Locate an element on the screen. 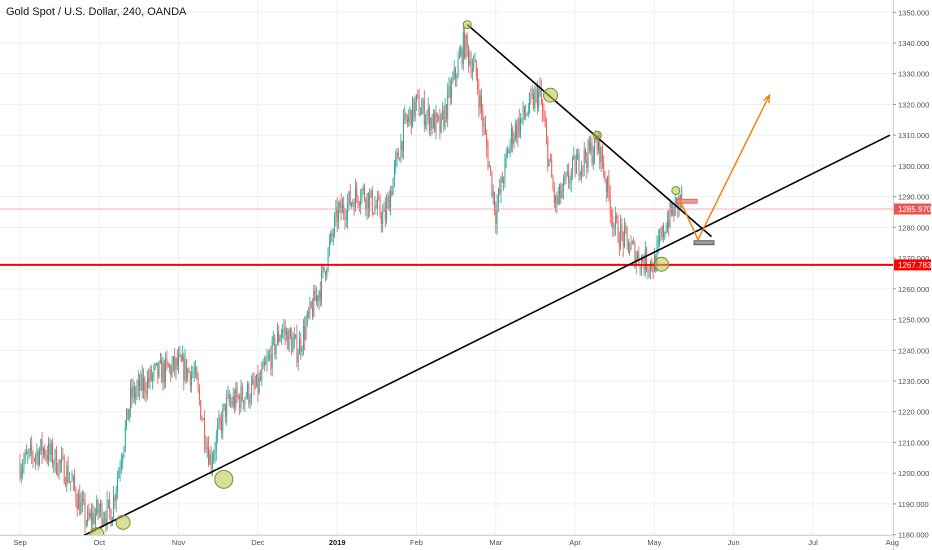  time-axis-label: Apr is located at coordinates (575, 542).